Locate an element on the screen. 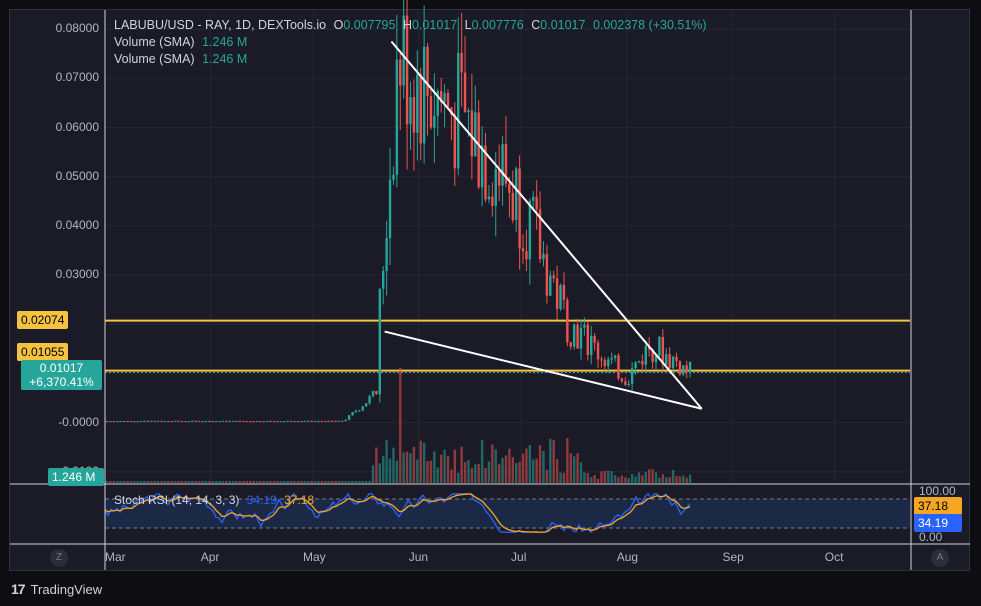  symbol-label: LABUBU/USD - RAY, 1D, DEXTools.io is located at coordinates (220, 25).